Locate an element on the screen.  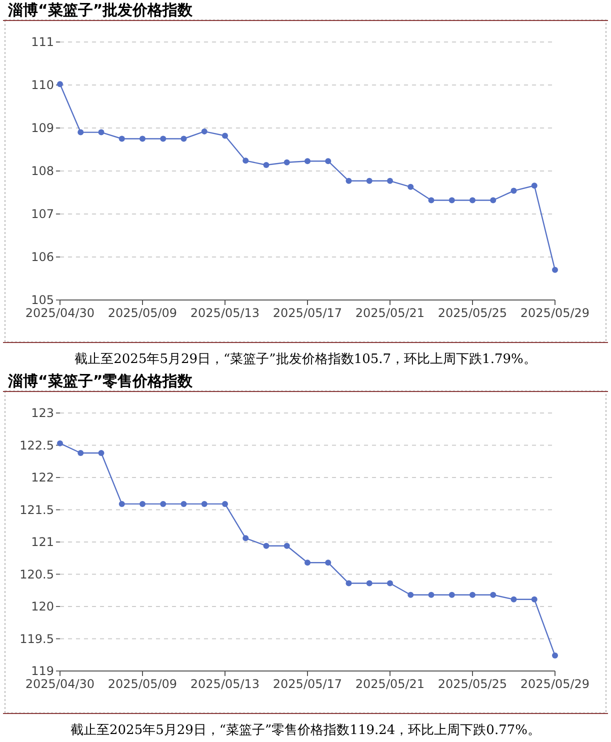
y-tick-label: 120.5 is located at coordinates (37, 574).